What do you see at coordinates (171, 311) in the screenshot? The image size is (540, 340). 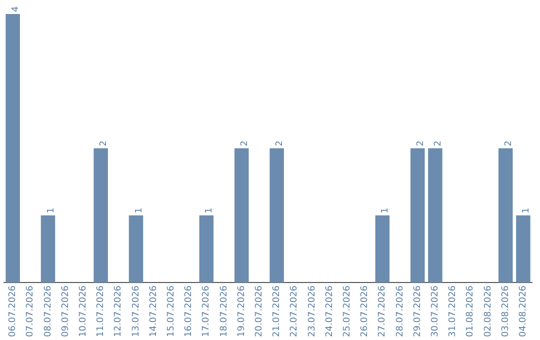 I see `x-tick-label: 15.07.2026` at bounding box center [171, 311].